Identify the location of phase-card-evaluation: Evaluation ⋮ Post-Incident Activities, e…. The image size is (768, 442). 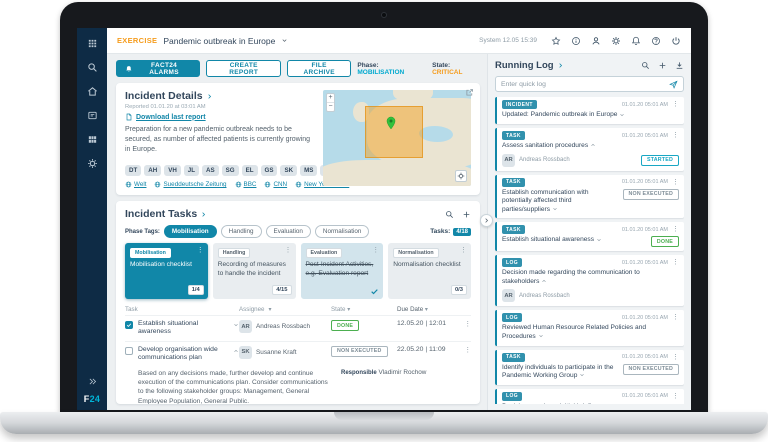
(342, 271).